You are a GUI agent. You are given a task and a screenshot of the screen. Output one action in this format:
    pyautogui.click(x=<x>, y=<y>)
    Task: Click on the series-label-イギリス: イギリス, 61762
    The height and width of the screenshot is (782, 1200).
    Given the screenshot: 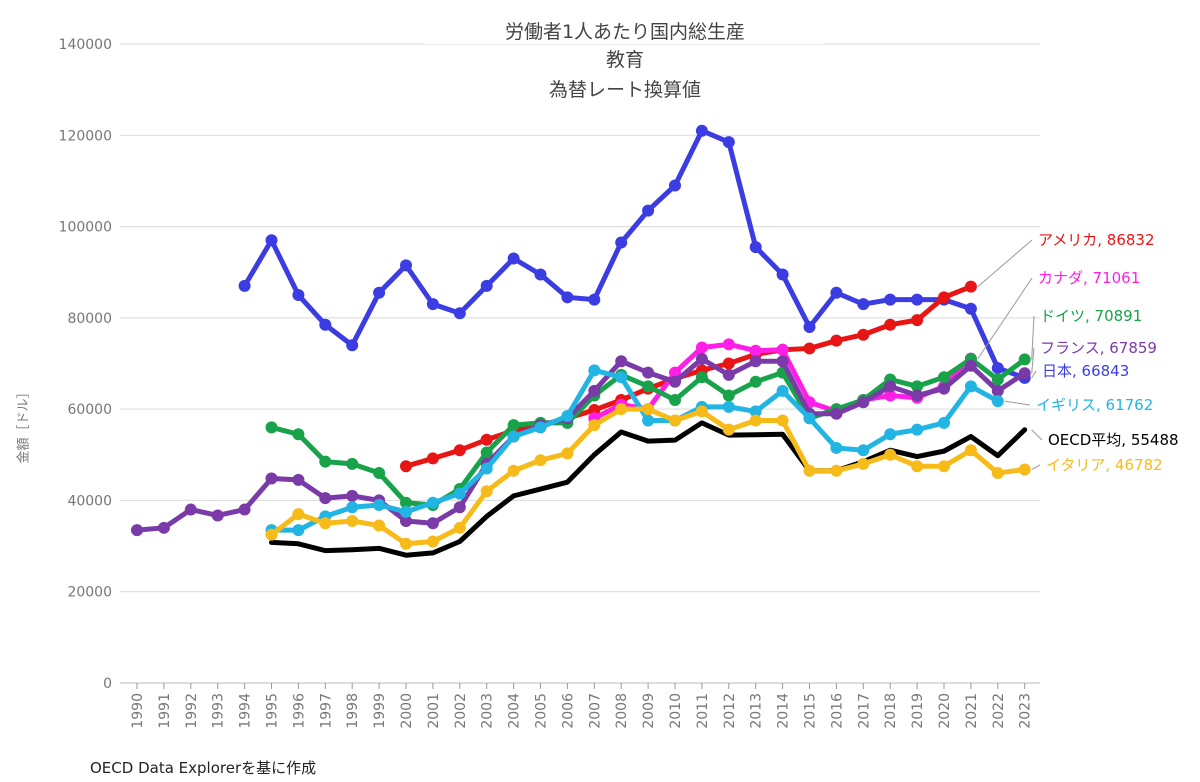 What is the action you would take?
    pyautogui.click(x=1094, y=405)
    